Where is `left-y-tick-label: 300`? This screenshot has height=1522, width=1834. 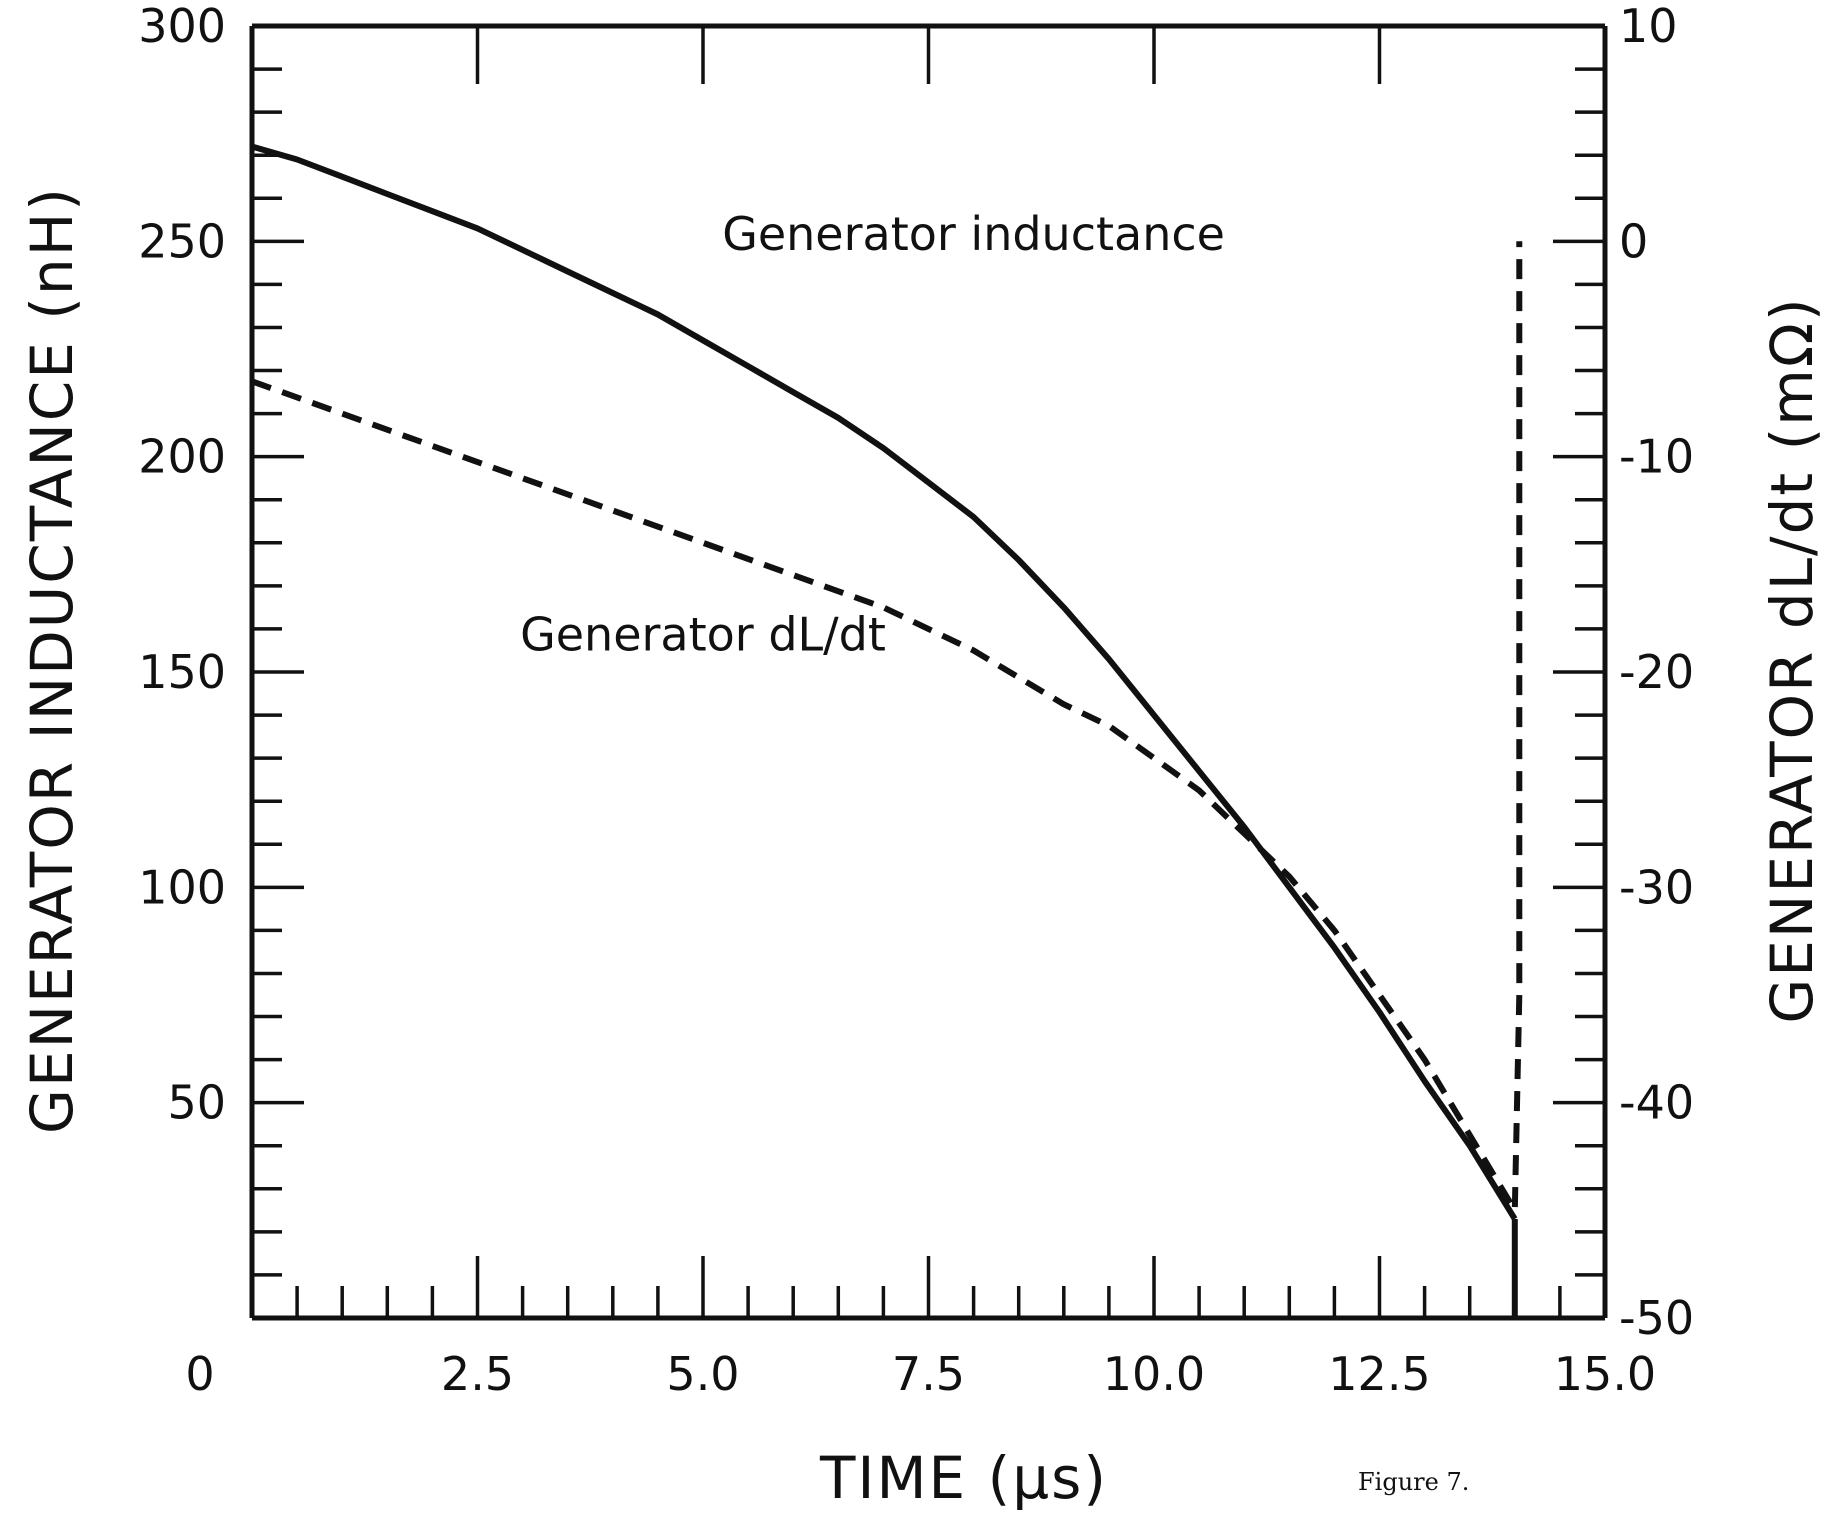 left-y-tick-label: 300 is located at coordinates (182, 26).